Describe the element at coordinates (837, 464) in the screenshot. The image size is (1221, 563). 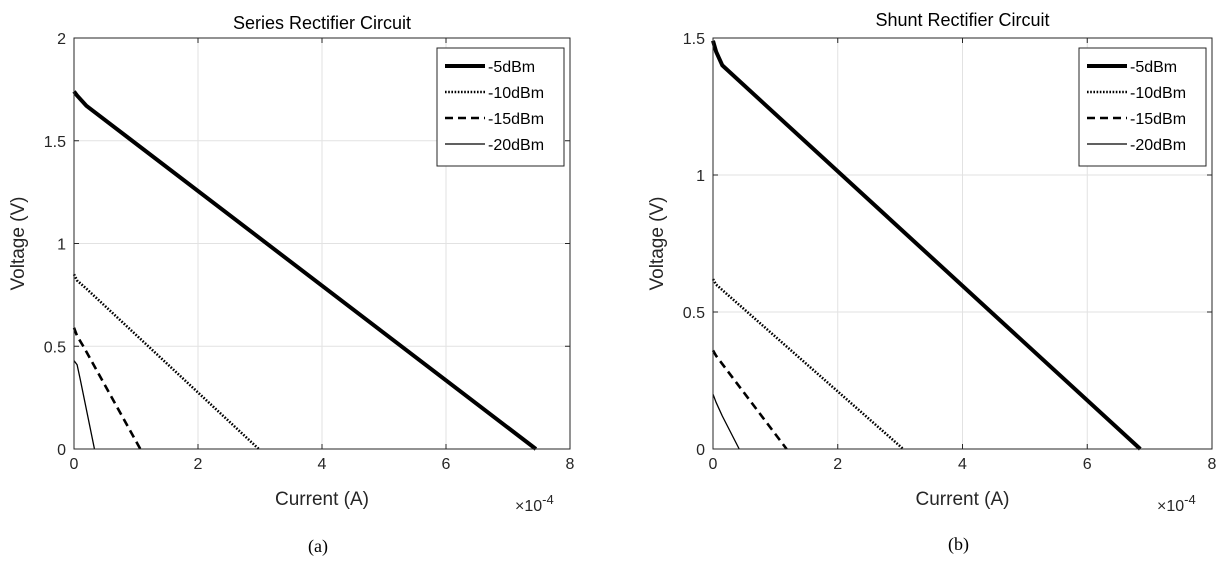
I see `chart-1-xtick-label-1: 2` at that location.